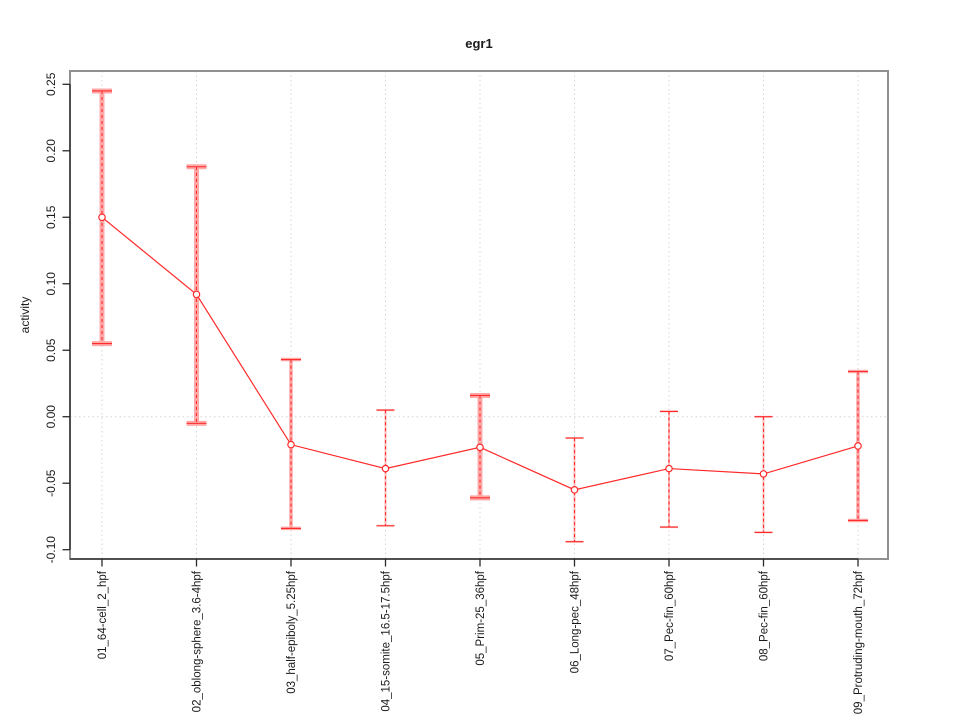 The width and height of the screenshot is (960, 720). What do you see at coordinates (51, 151) in the screenshot?
I see `y-tick-label: 0.20` at bounding box center [51, 151].